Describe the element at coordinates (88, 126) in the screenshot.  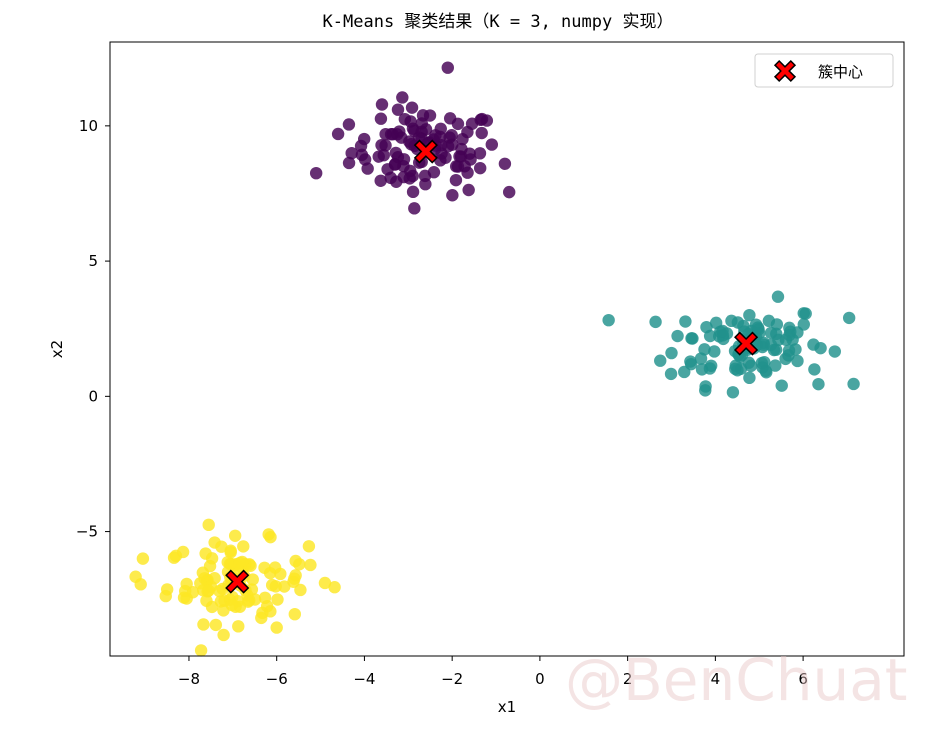
I see `y-tick-label: 10` at that location.